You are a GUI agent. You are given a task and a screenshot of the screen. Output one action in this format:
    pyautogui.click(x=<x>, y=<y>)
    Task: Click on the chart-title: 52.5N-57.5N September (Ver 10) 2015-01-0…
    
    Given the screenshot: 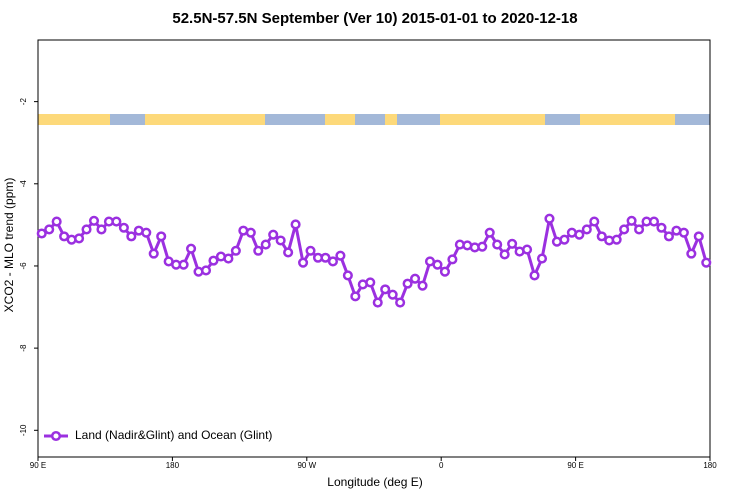 What is the action you would take?
    pyautogui.click(x=374, y=18)
    